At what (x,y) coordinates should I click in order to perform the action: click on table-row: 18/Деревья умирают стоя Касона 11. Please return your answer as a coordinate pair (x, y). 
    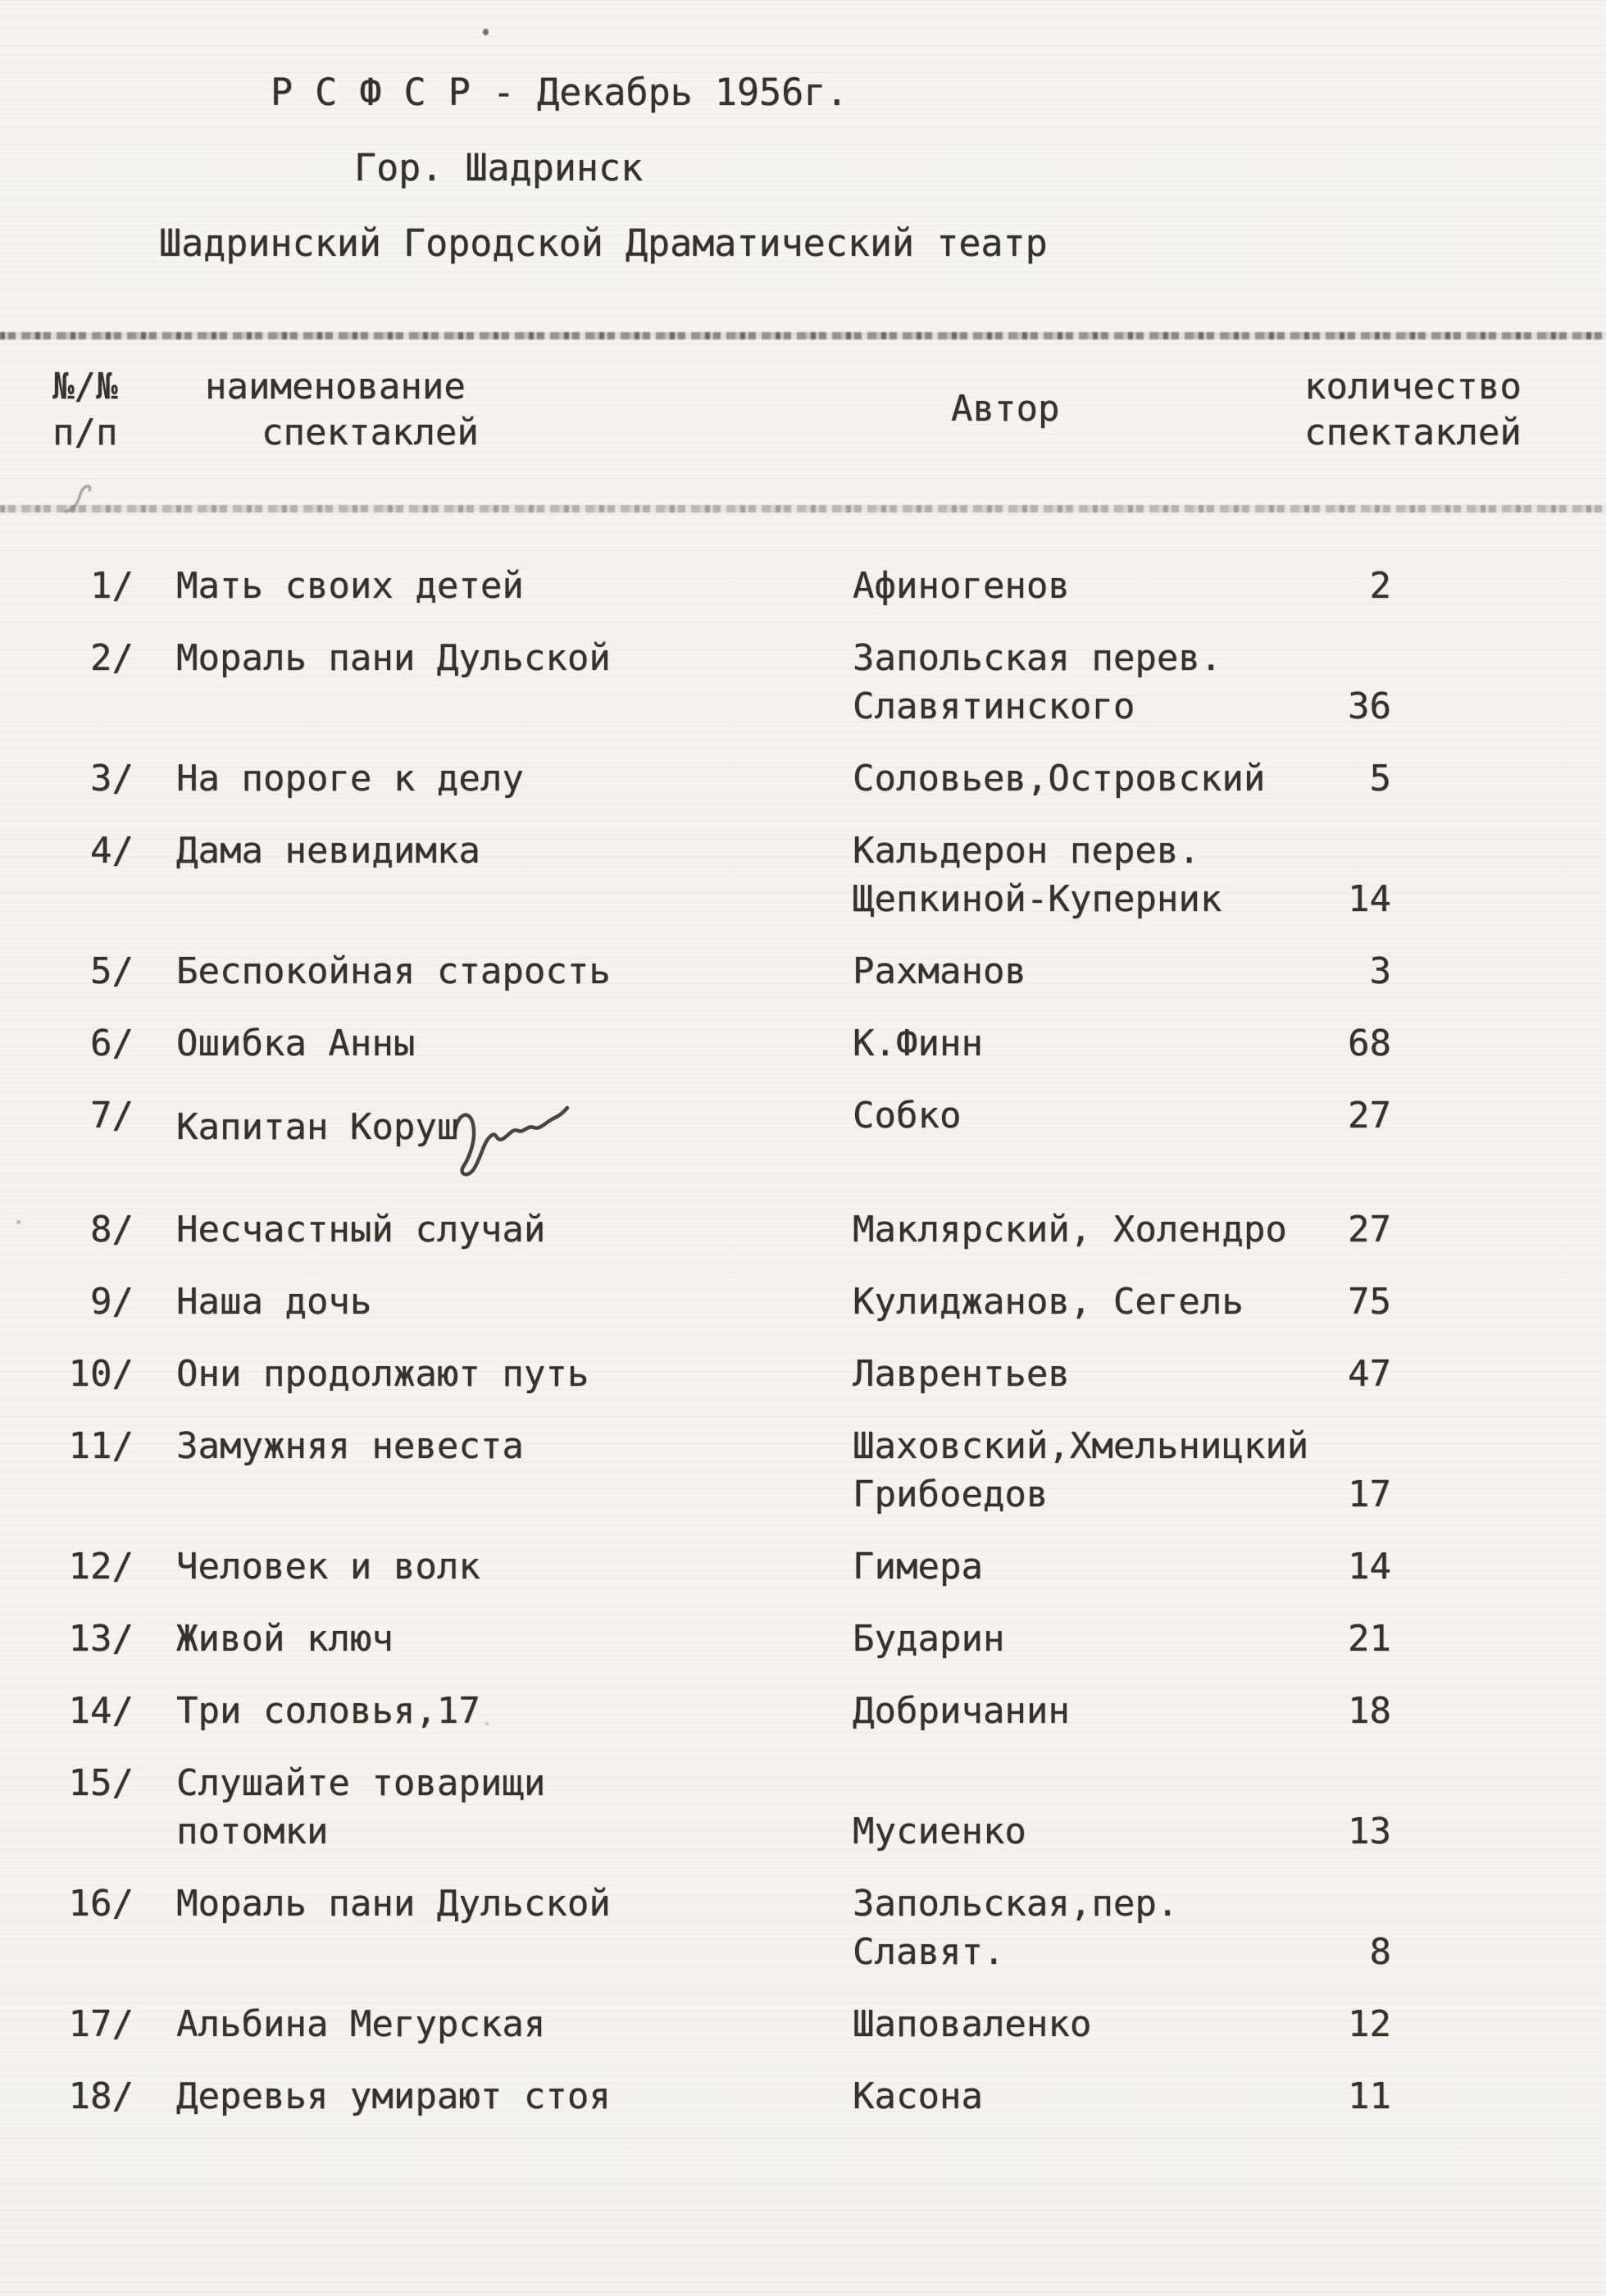
    Looking at the image, I should click on (803, 2096).